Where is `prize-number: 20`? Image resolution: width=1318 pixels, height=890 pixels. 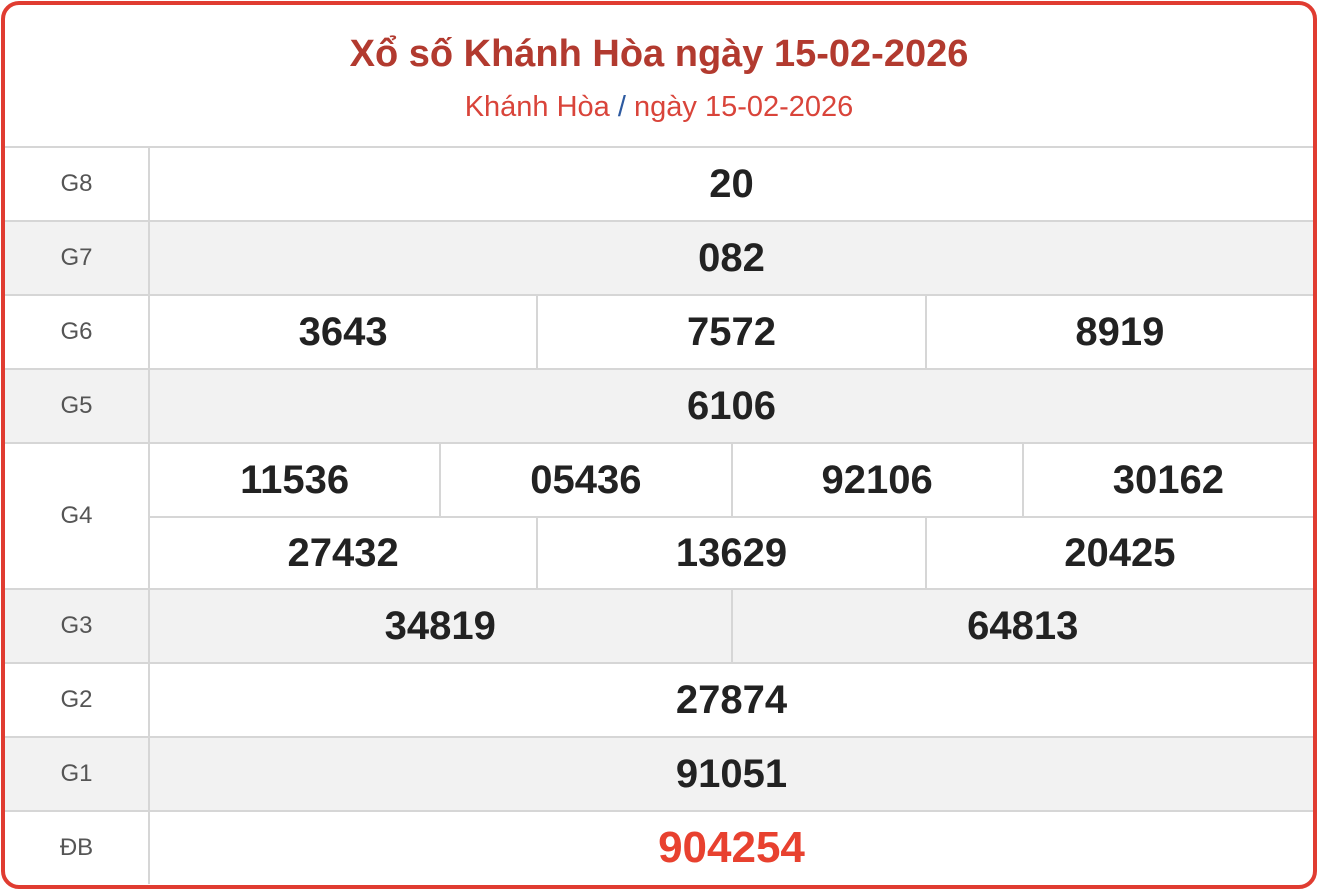 prize-number: 20 is located at coordinates (731, 183).